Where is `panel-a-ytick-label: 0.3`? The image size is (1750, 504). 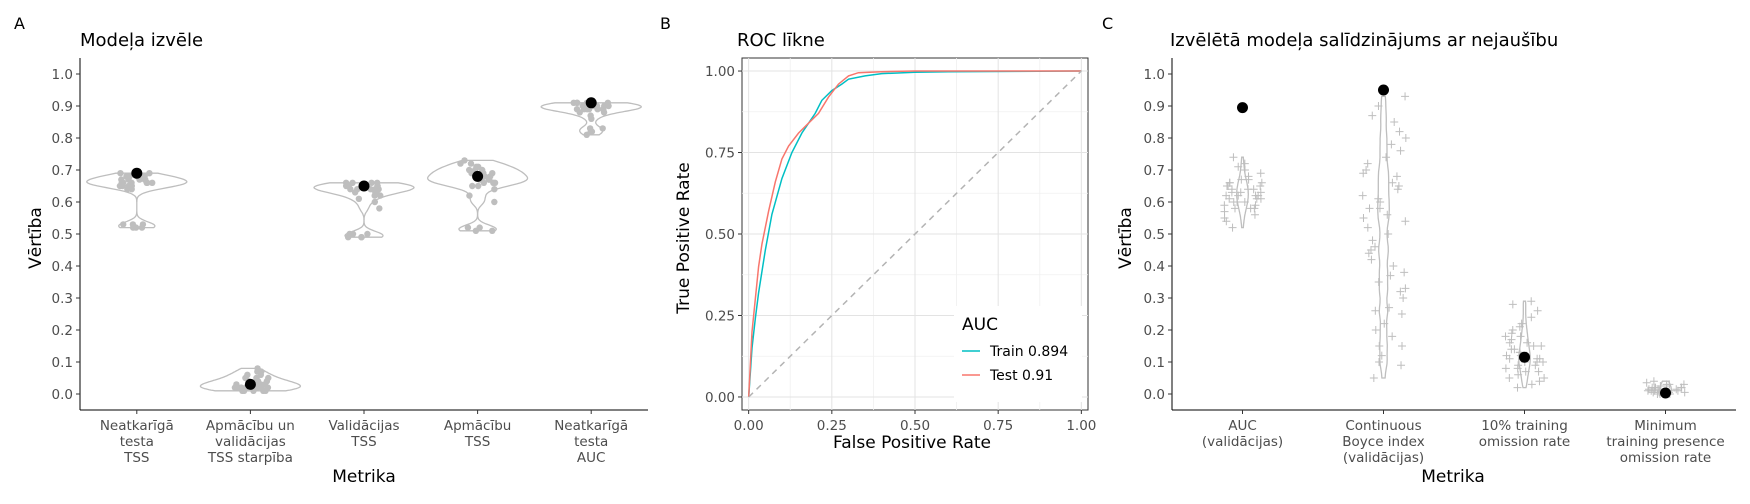 panel-a-ytick-label: 0.3 is located at coordinates (62, 299).